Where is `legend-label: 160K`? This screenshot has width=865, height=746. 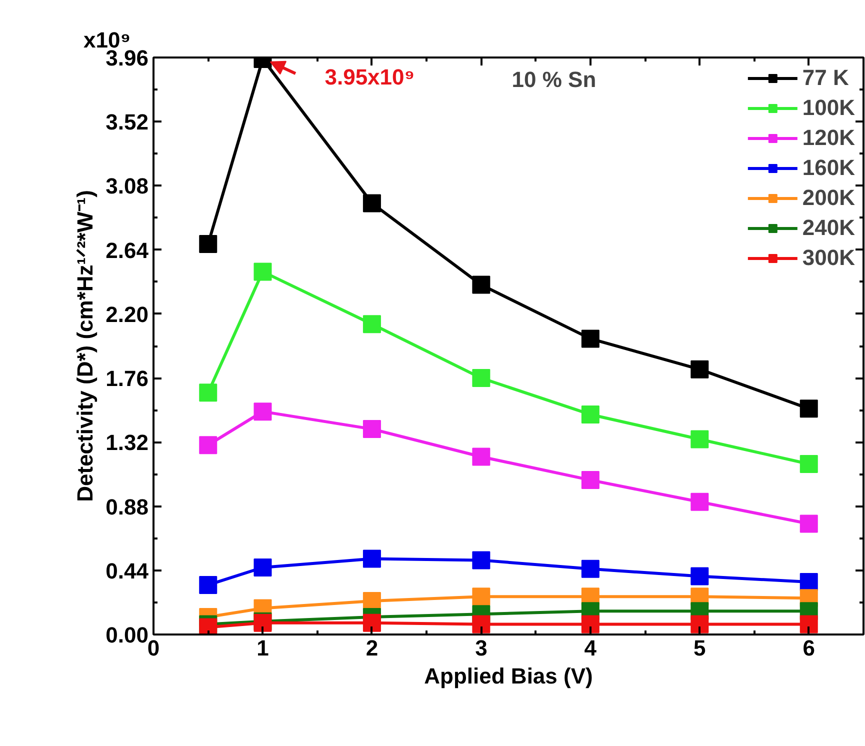
legend-label: 160K is located at coordinates (828, 168).